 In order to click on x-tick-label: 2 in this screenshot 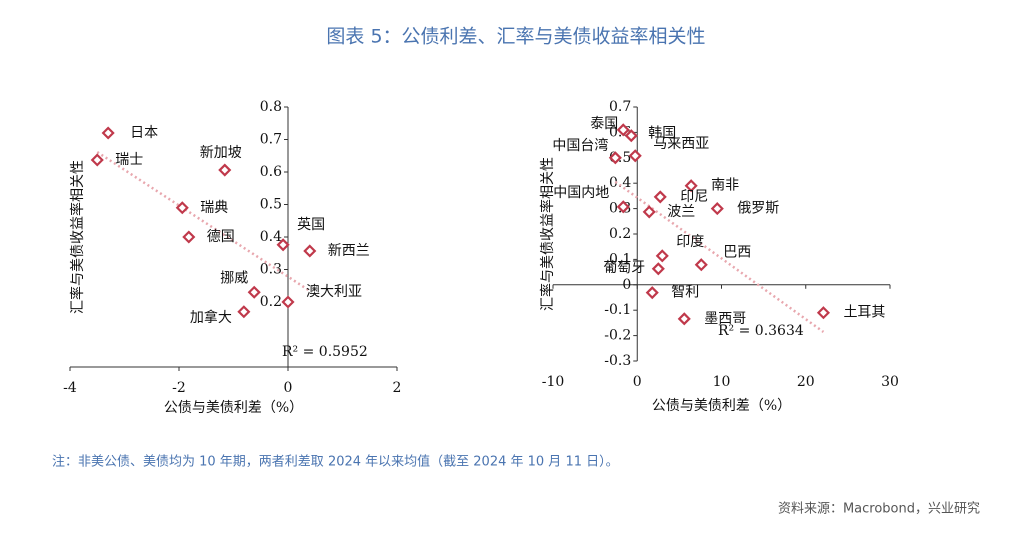, I will do `click(397, 388)`.